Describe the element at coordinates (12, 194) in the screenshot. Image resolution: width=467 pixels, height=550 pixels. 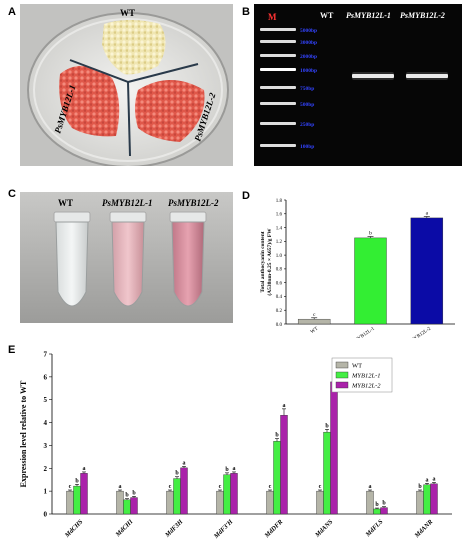
I see `panel-letter-c: C` at that location.